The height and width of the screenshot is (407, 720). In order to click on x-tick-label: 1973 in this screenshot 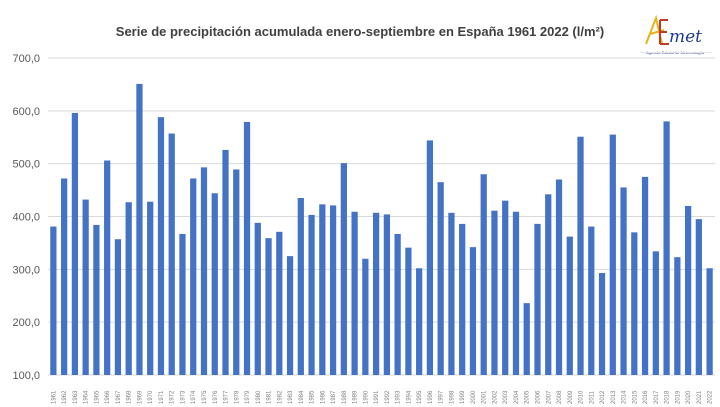, I will do `click(183, 397)`.